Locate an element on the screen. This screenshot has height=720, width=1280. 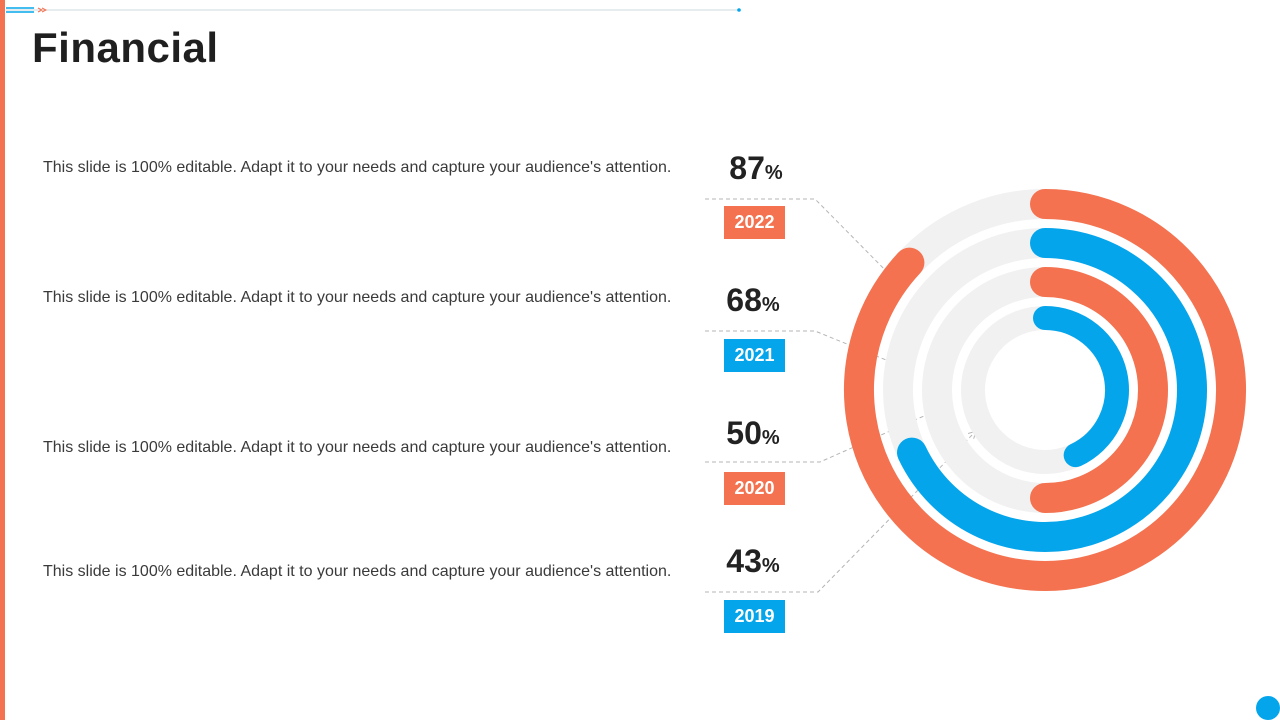
percent-value-2021: 68% is located at coordinates (753, 300).